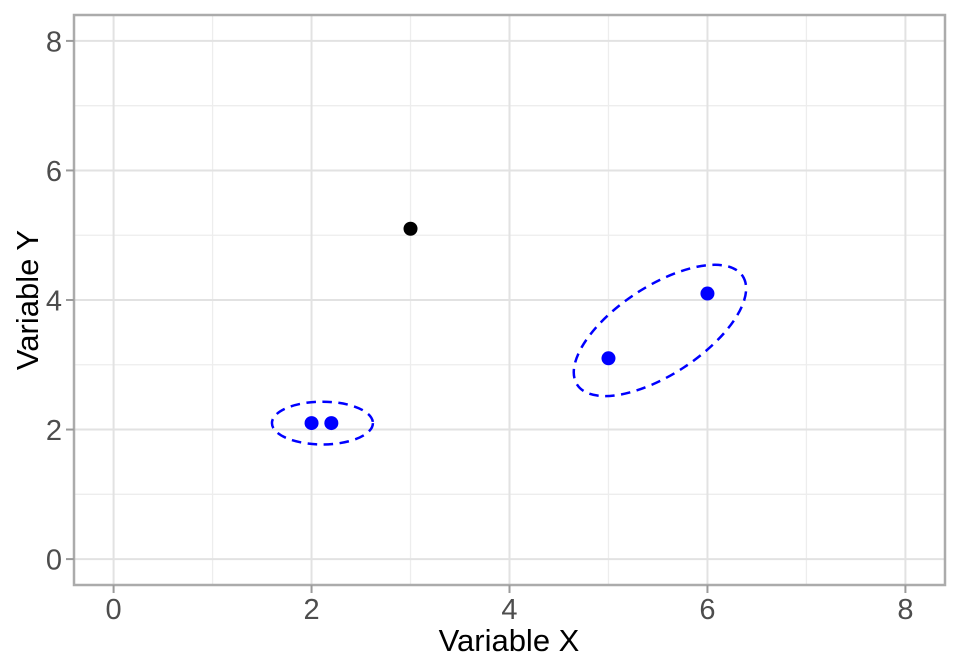  I want to click on cluster-ellipses-layer, so click(509, 354).